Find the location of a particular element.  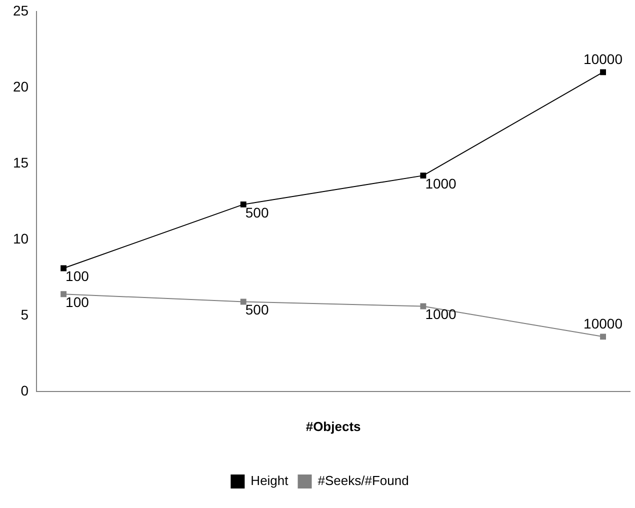

y-tick-label: 5 is located at coordinates (24, 314).